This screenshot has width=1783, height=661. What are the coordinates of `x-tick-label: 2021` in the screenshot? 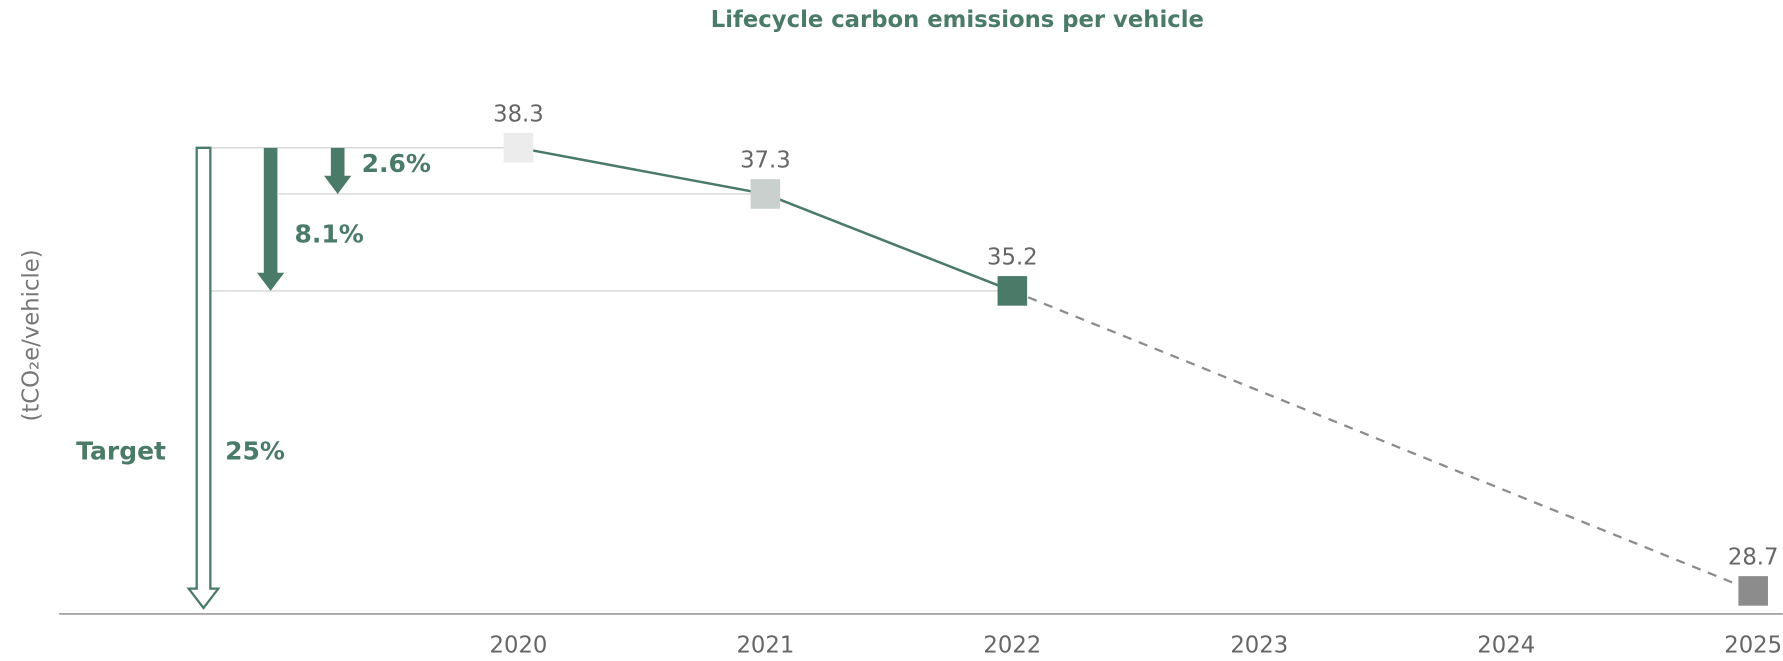 It's located at (765, 645).